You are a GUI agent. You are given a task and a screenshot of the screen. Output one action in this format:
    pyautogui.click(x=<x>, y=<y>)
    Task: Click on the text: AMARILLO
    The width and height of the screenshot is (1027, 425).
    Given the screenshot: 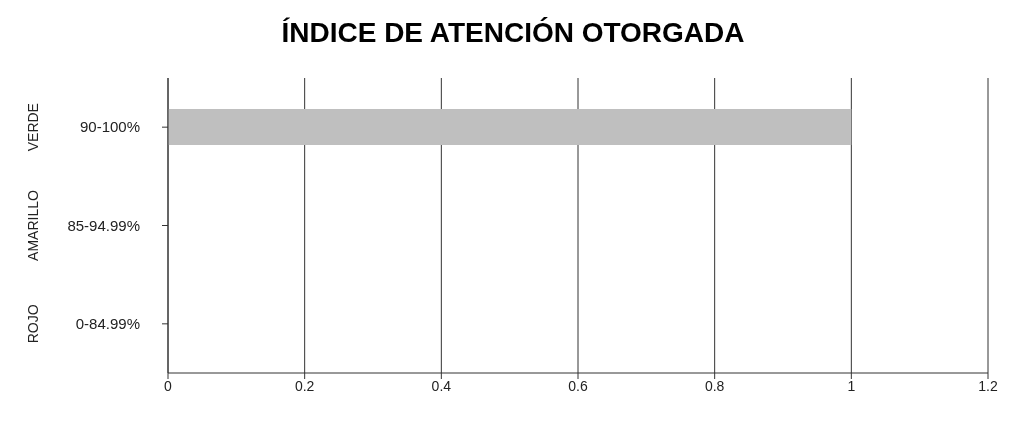 What is the action you would take?
    pyautogui.click(x=33, y=225)
    